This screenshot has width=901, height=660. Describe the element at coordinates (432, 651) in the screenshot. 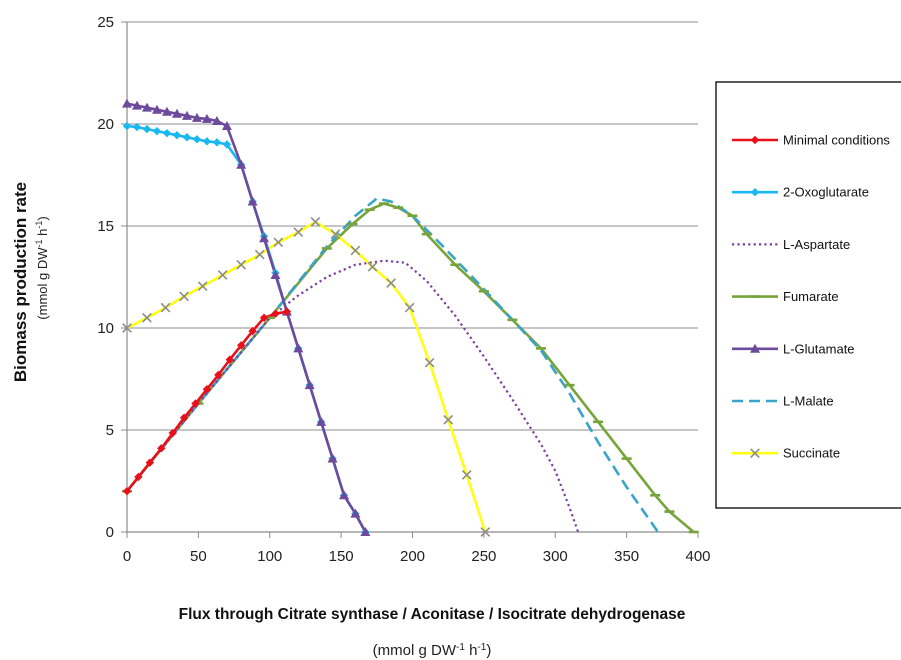

I see `x-axis-unit: (mmol g DW-1 h-1)` at that location.